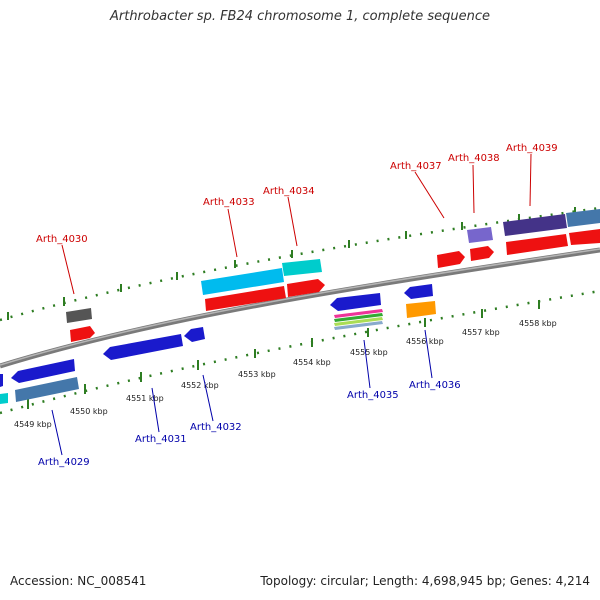 The image size is (600, 600). I want to click on scale-label: 4552 kbp, so click(200, 385).